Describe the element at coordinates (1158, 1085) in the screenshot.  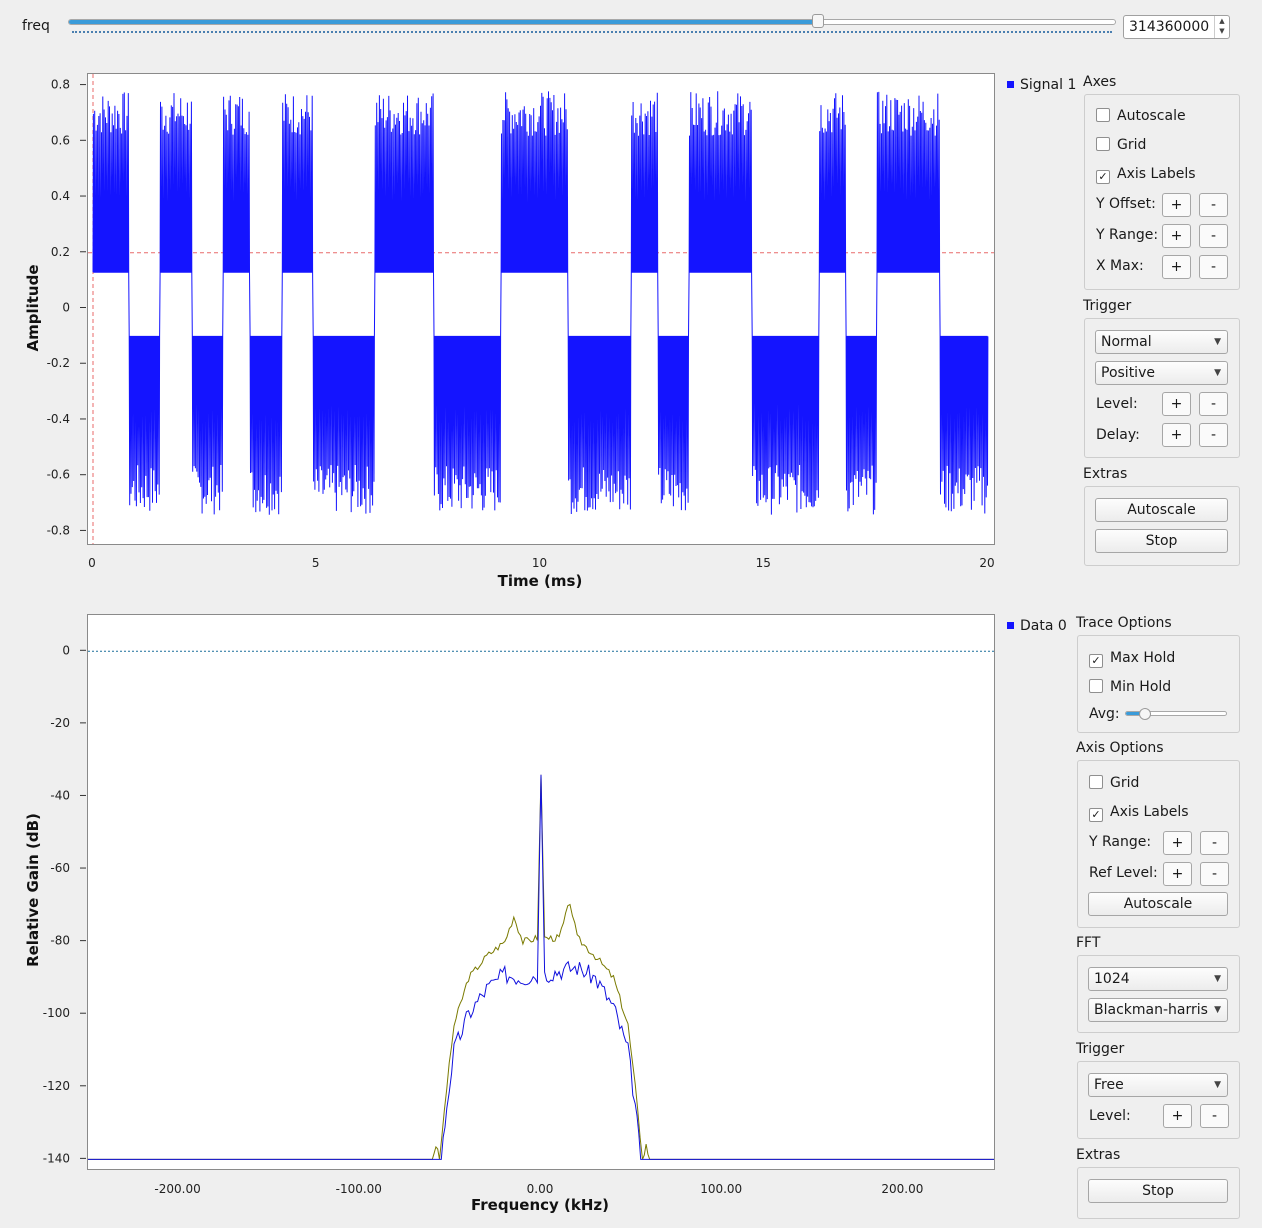
I see `trigger2-mode-select: Free ▼` at that location.